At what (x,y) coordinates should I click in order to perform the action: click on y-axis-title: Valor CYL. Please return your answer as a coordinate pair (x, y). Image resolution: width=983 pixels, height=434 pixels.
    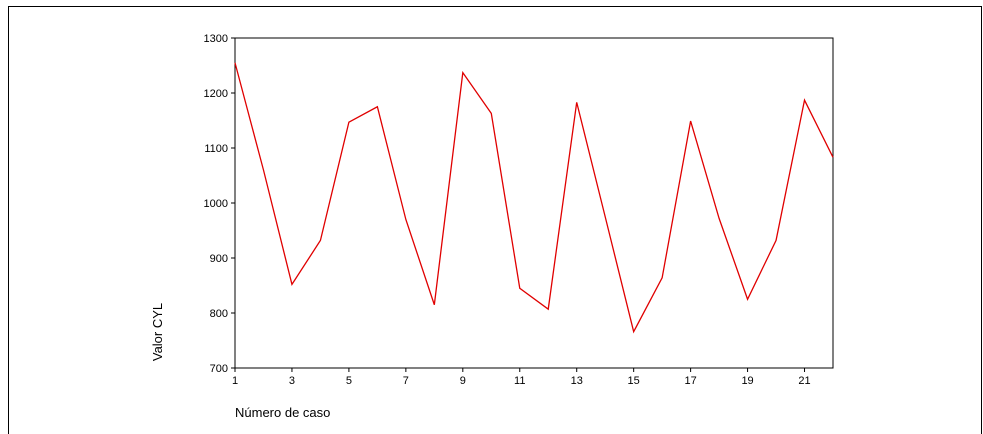
    Looking at the image, I should click on (157, 332).